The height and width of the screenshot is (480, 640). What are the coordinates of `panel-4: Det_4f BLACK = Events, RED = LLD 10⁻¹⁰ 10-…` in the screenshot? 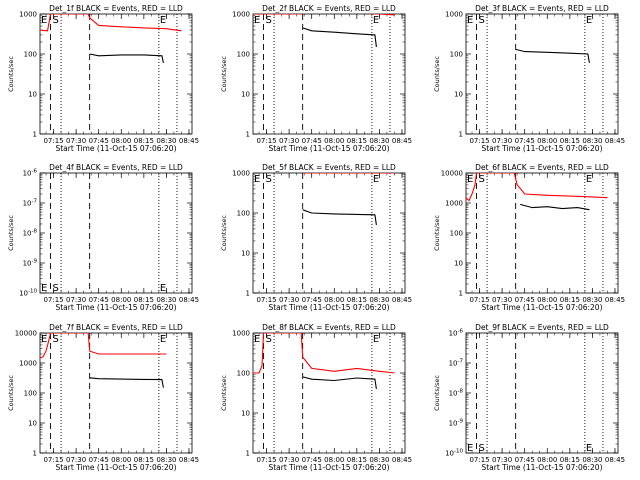 It's located at (103, 237).